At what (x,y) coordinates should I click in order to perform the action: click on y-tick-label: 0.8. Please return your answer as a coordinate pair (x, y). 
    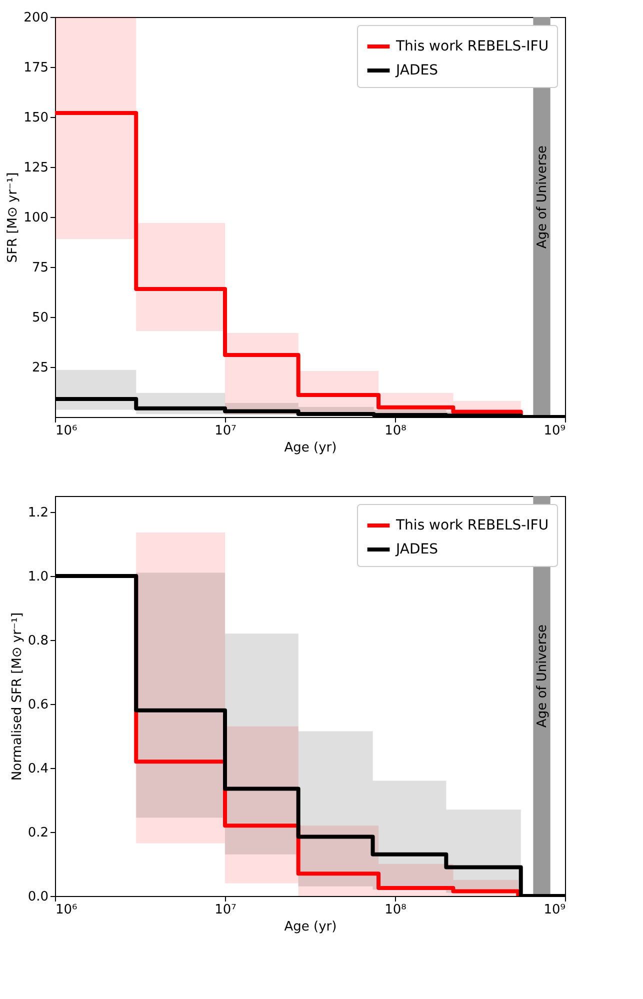
    Looking at the image, I should click on (38, 641).